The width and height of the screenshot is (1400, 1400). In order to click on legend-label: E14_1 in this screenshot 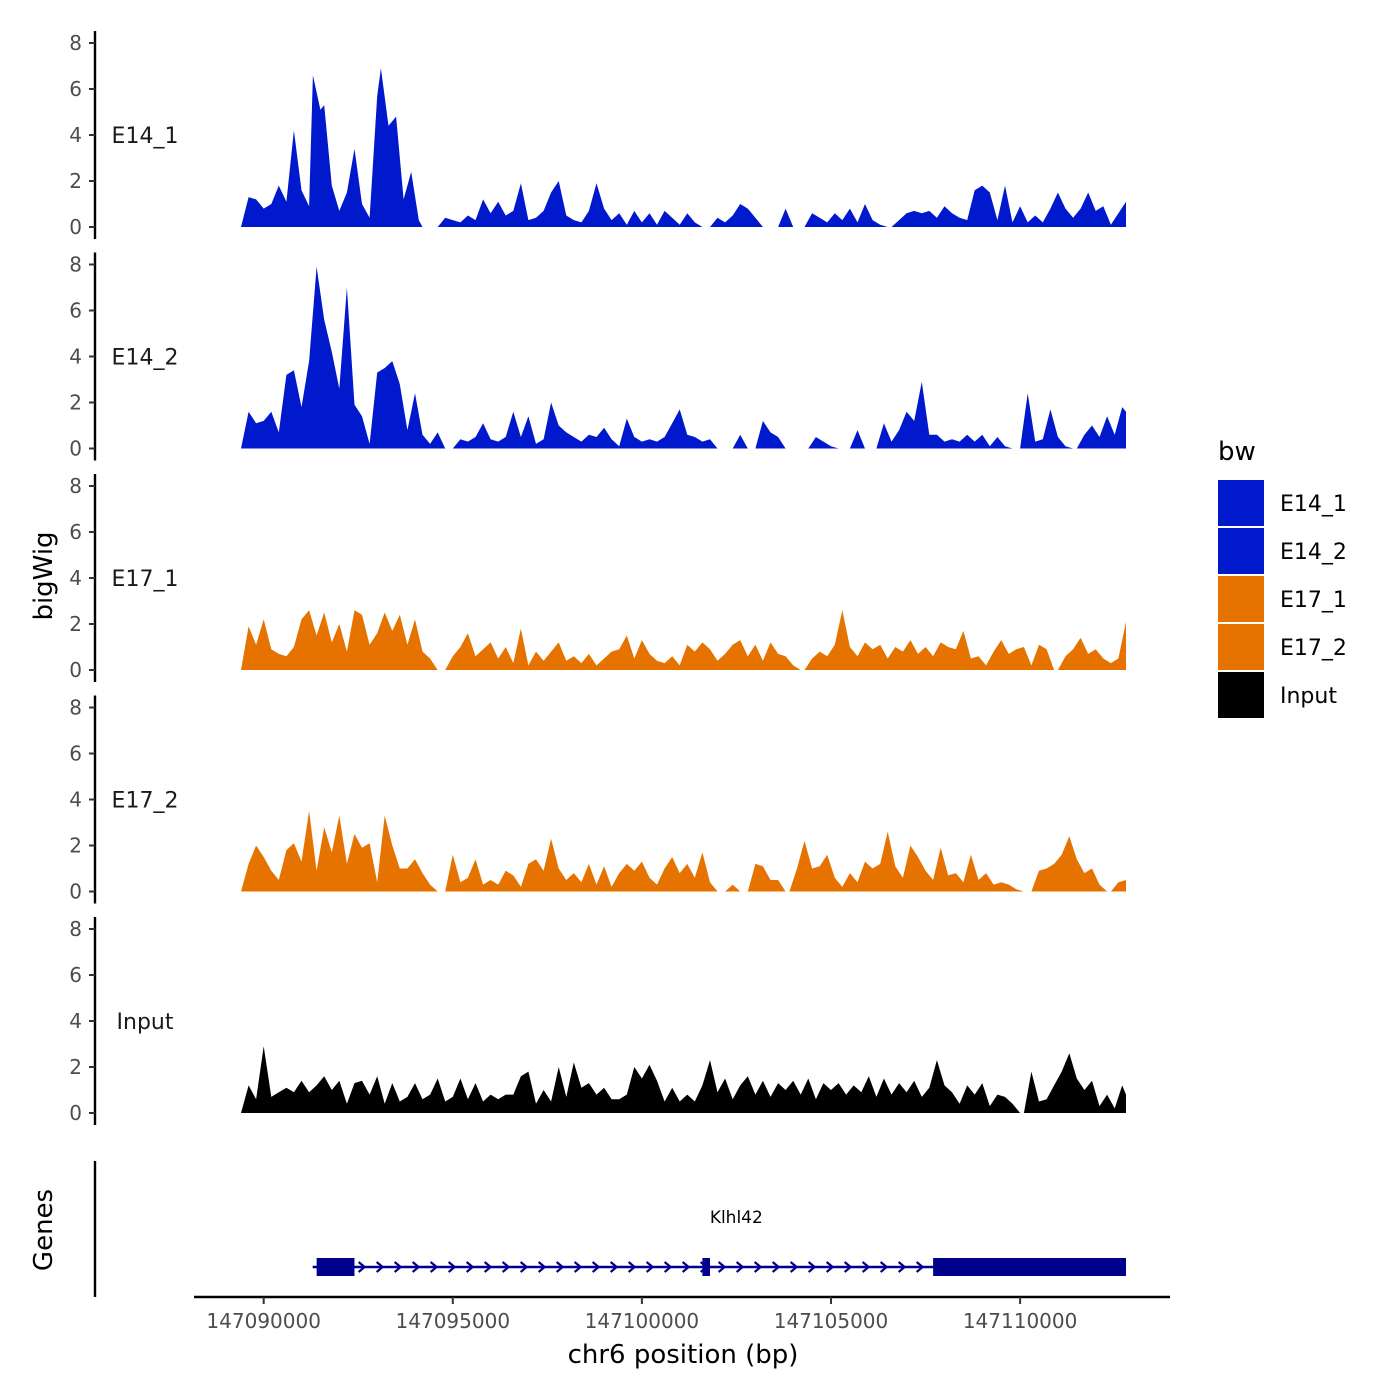, I will do `click(1313, 504)`.